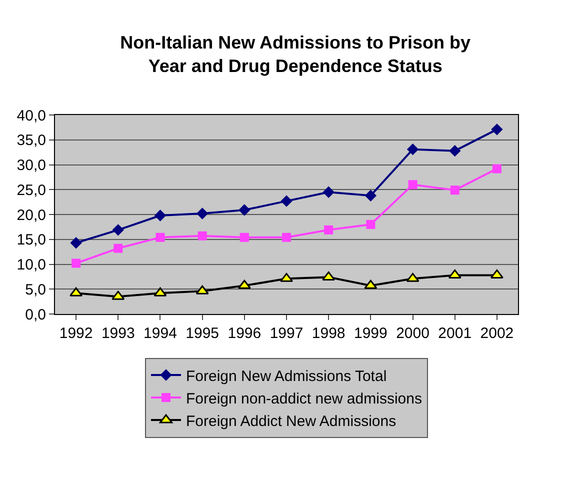 The height and width of the screenshot is (484, 568). Describe the element at coordinates (35, 315) in the screenshot. I see `y-tick-label: 0,0` at that location.